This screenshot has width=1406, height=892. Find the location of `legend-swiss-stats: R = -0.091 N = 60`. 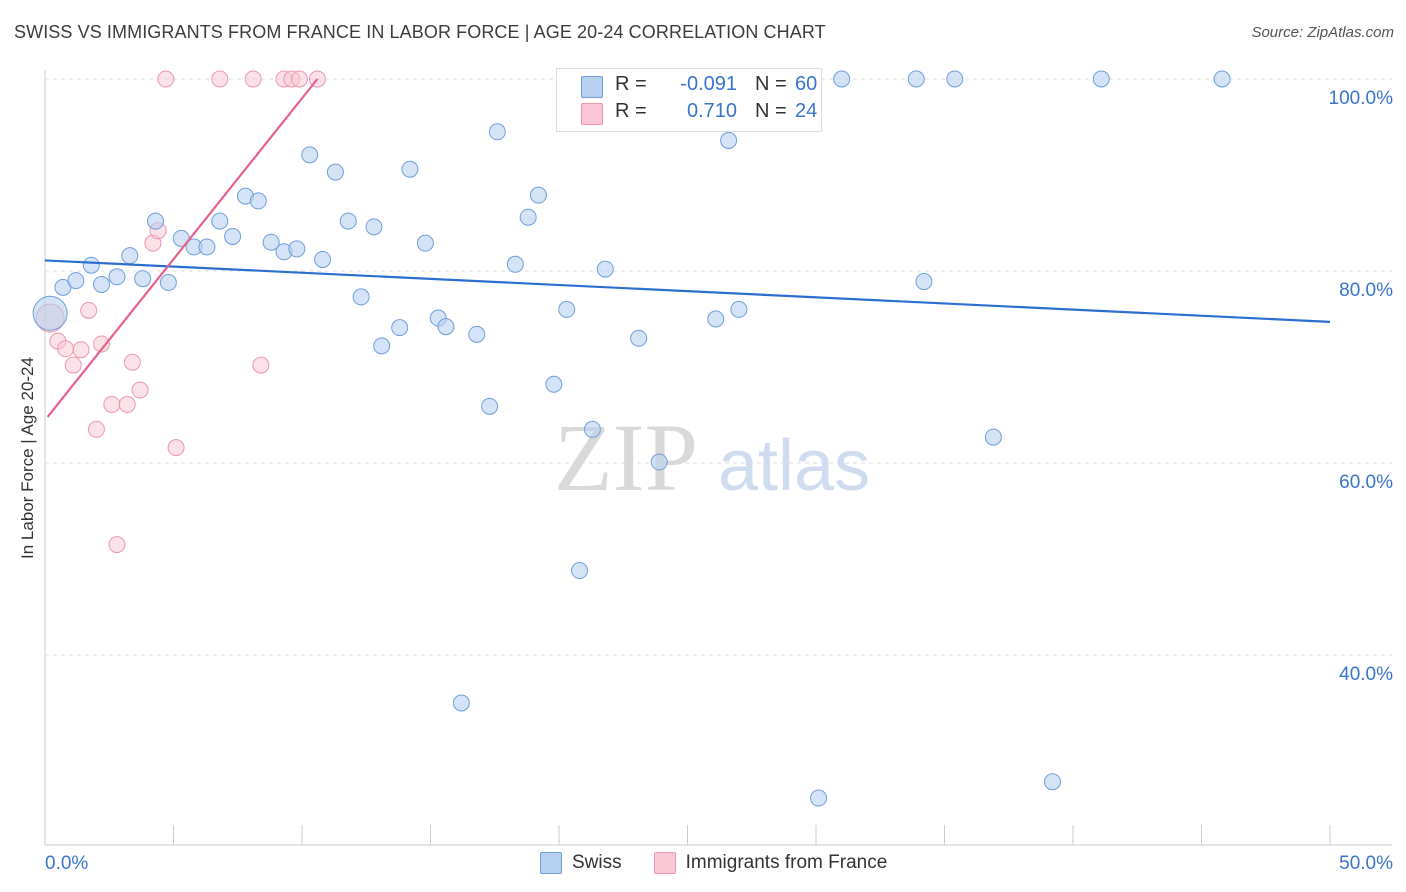

legend-swiss-stats: R = -0.091 N = 60 is located at coordinates (716, 84).